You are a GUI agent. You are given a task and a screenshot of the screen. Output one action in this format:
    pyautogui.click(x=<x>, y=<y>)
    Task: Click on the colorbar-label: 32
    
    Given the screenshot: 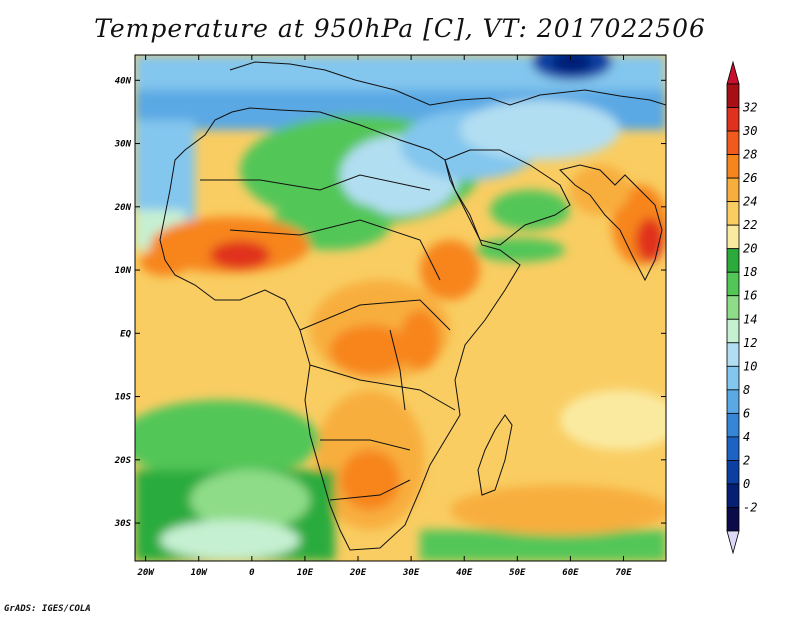 What is the action you would take?
    pyautogui.click(x=749, y=108)
    